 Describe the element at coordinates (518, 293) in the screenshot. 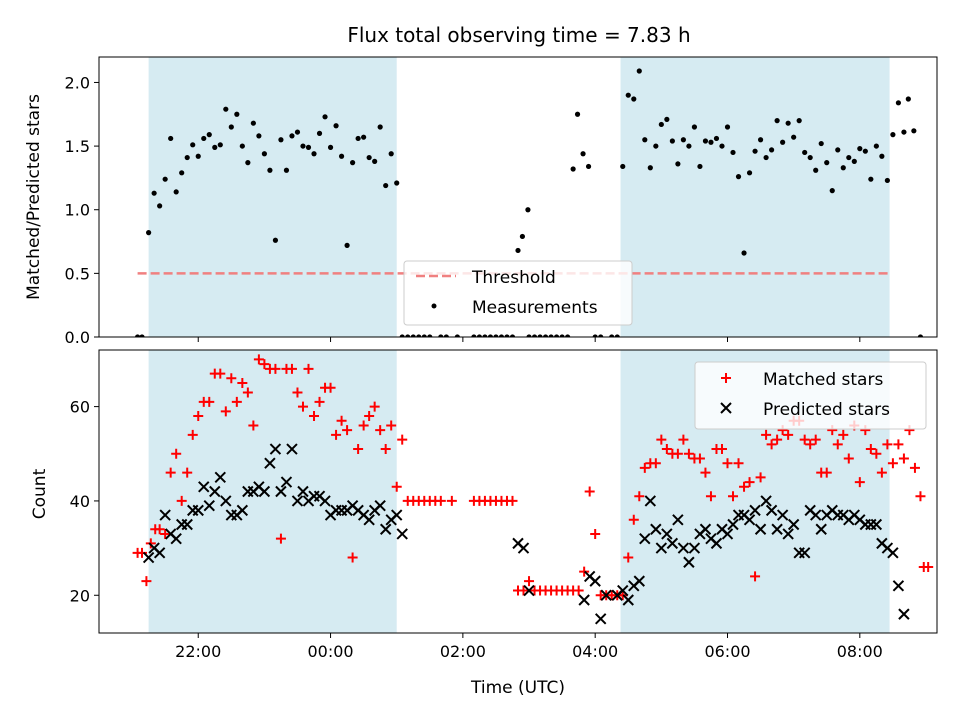

I see `ratio-legend-box` at that location.